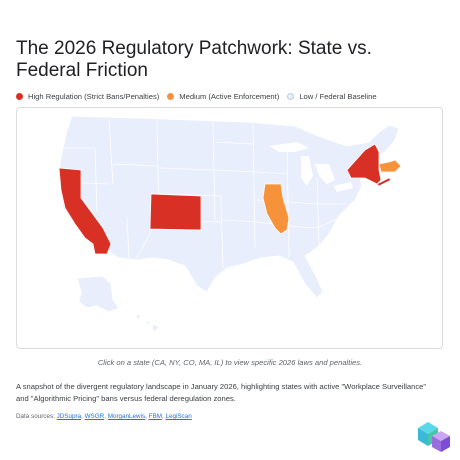  What do you see at coordinates (155, 416) in the screenshot?
I see `source-link-fbm: FBM` at bounding box center [155, 416].